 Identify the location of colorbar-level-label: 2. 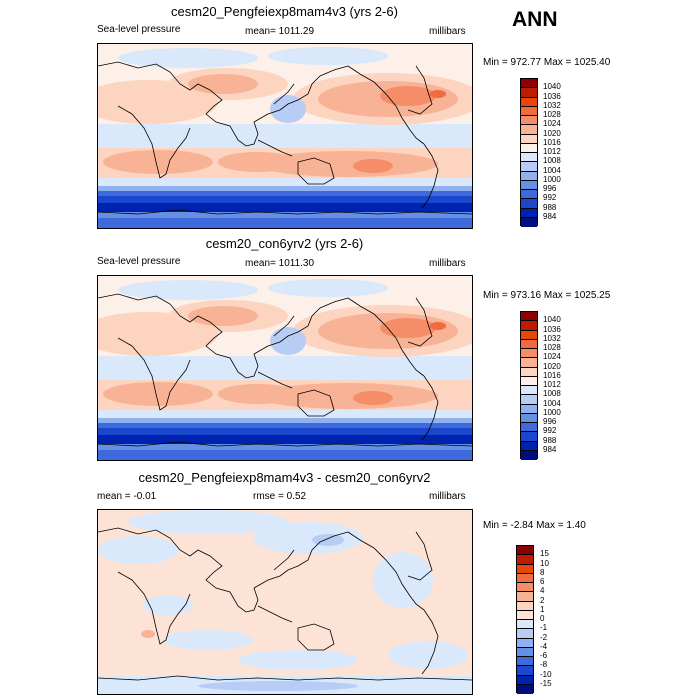
(542, 600).